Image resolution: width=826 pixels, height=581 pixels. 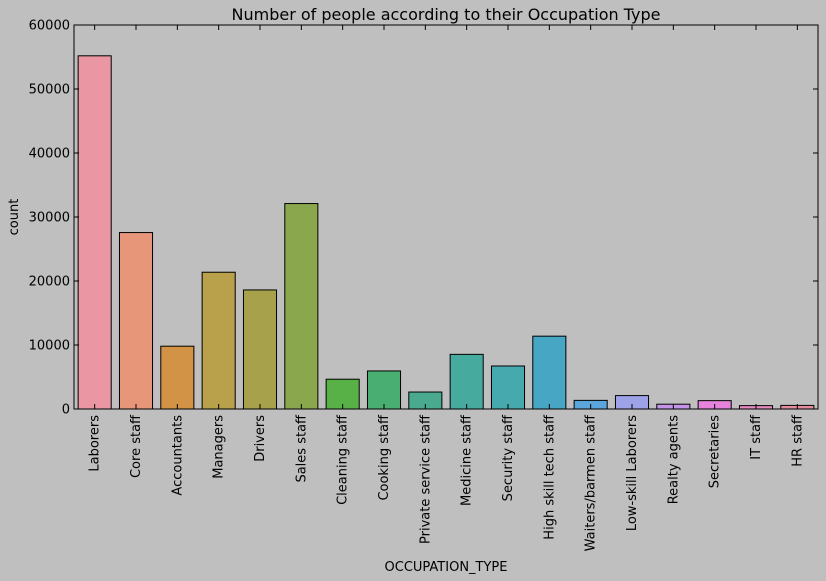 What do you see at coordinates (177, 455) in the screenshot?
I see `x-tick-label: Accountants` at bounding box center [177, 455].